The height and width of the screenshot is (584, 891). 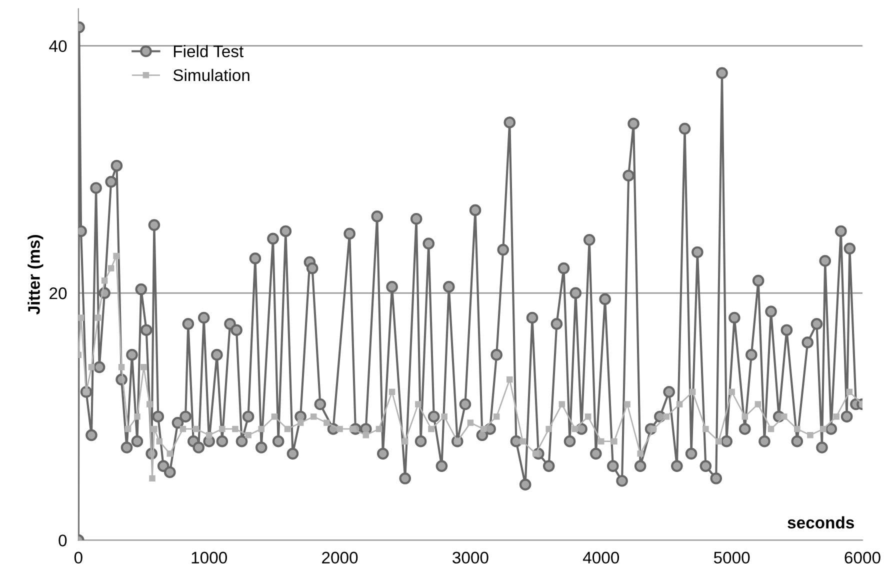 What do you see at coordinates (58, 293) in the screenshot?
I see `y-tick-label: 20` at bounding box center [58, 293].